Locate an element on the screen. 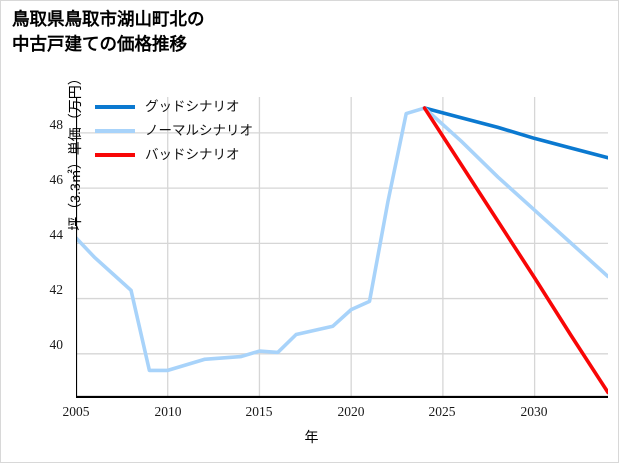 The width and height of the screenshot is (621, 465). legend-swatch-normal is located at coordinates (115, 131).